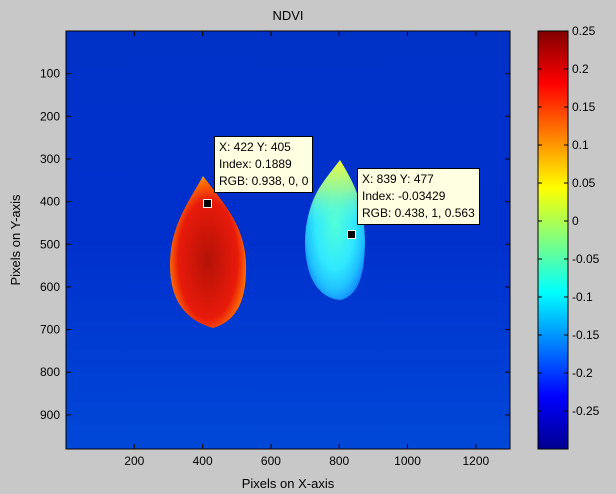  I want to click on y-axis-label: Pixels on Y-axis, so click(15, 240).